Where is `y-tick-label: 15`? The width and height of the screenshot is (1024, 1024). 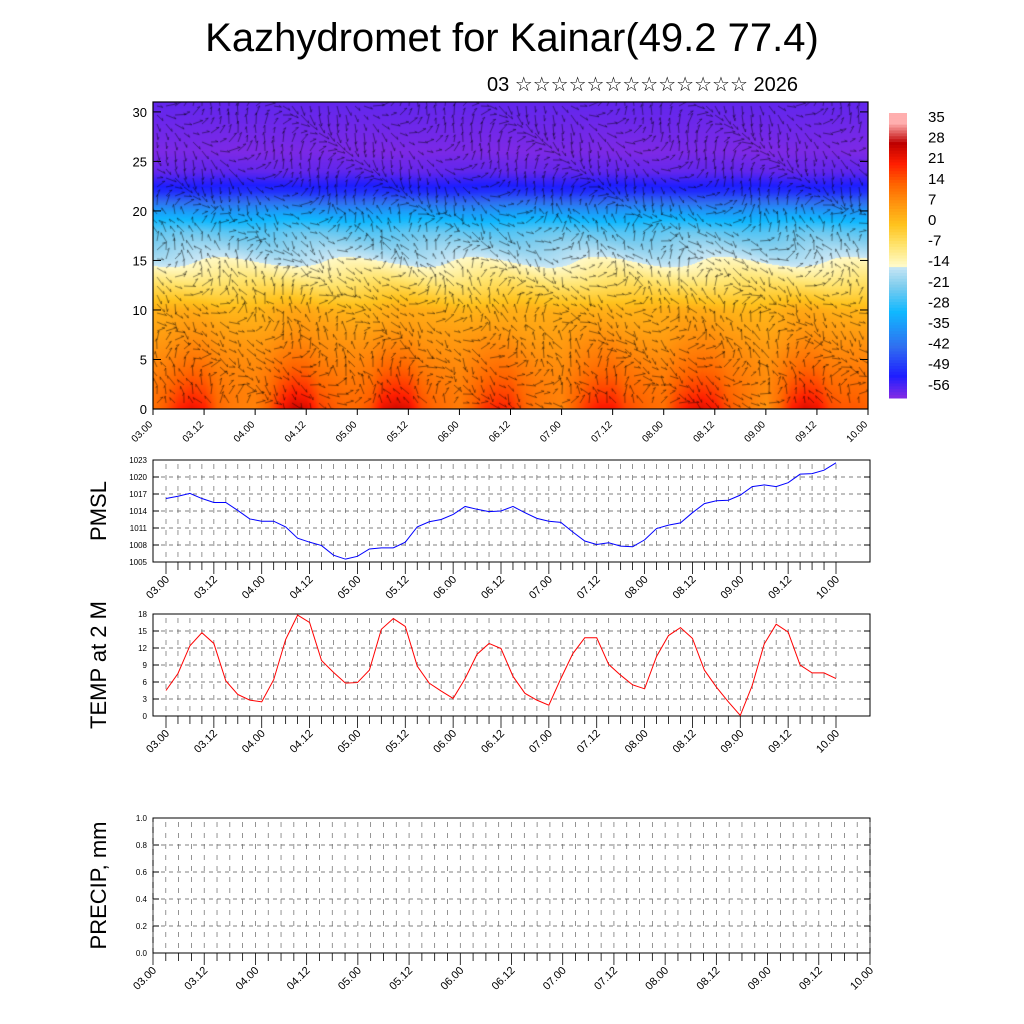
y-tick-label: 15 is located at coordinates (140, 260).